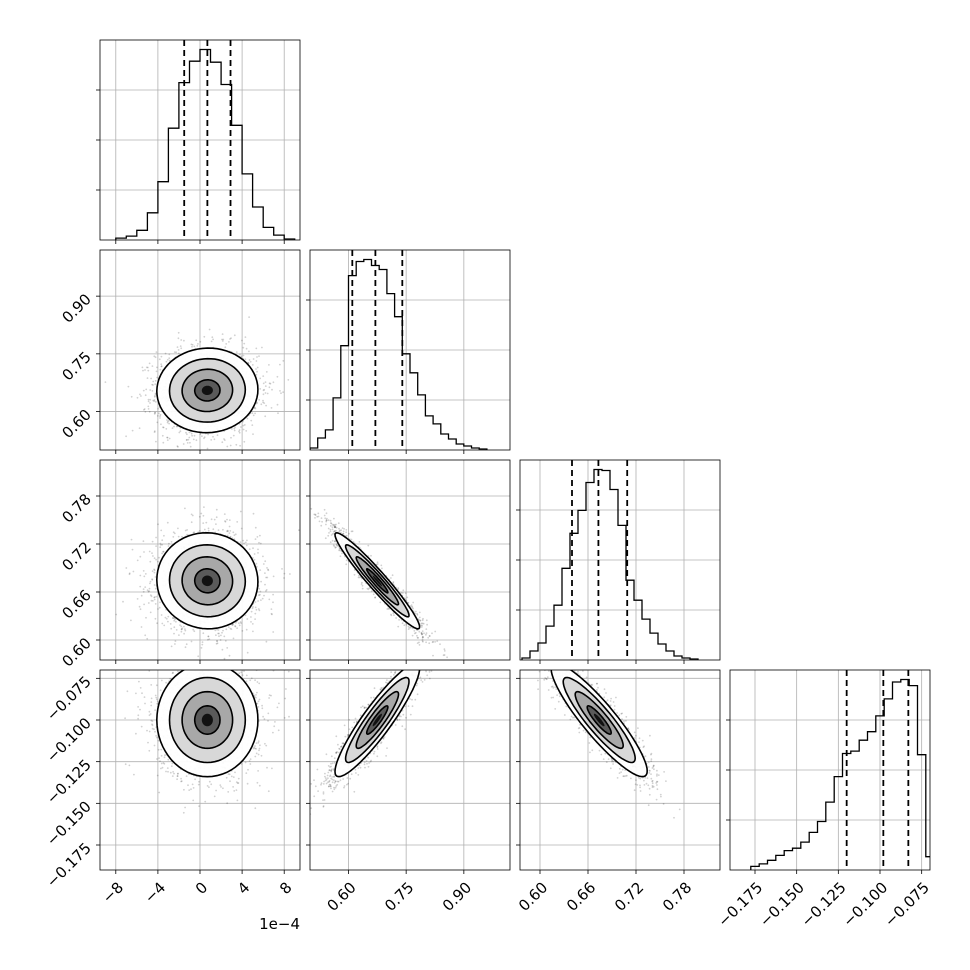 The height and width of the screenshot is (970, 970). Describe the element at coordinates (399, 354) in the screenshot. I see `histogram-p1` at that location.